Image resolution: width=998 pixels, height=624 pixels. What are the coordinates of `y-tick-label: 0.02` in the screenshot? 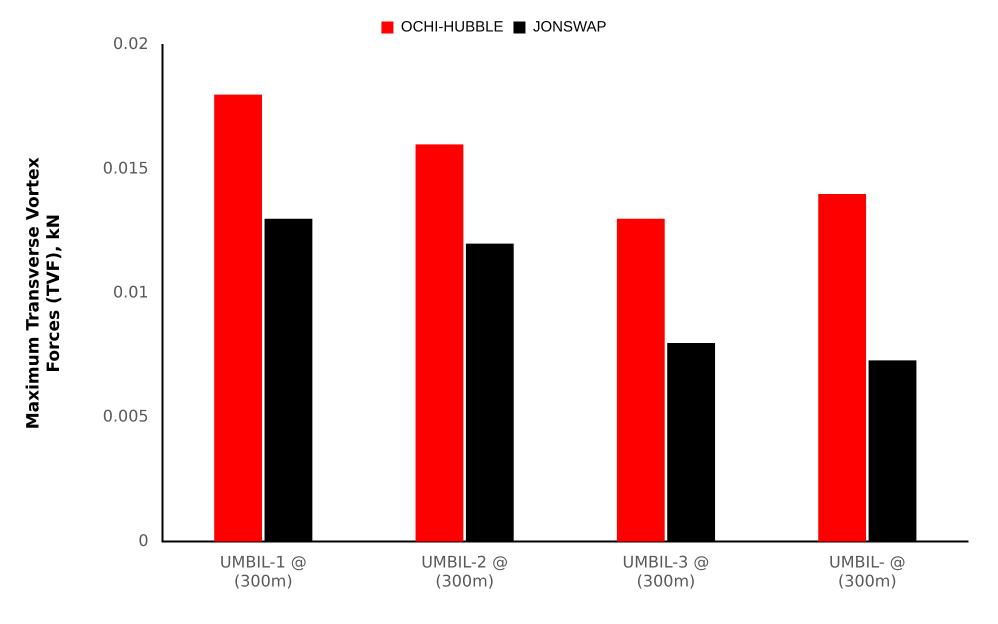 It's located at (130, 44).